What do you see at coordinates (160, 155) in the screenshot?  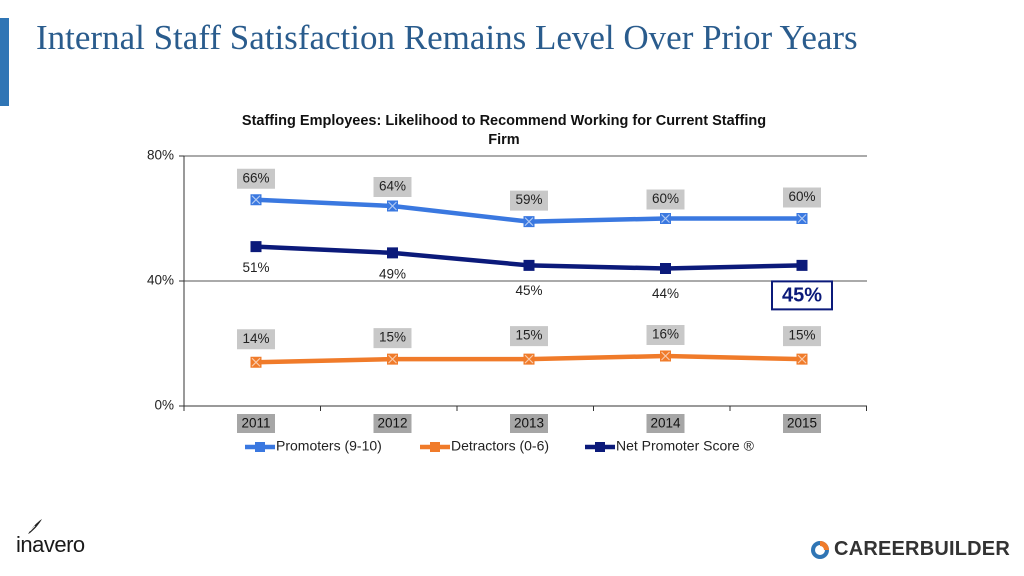 I see `y-tick-label: 80%` at bounding box center [160, 155].